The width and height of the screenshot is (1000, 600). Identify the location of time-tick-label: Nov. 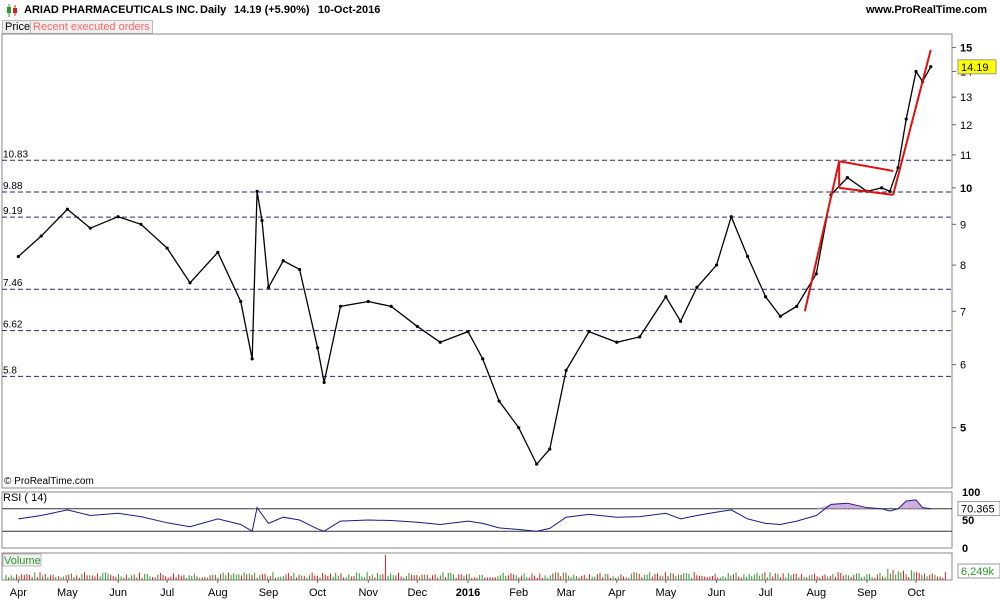
(368, 593).